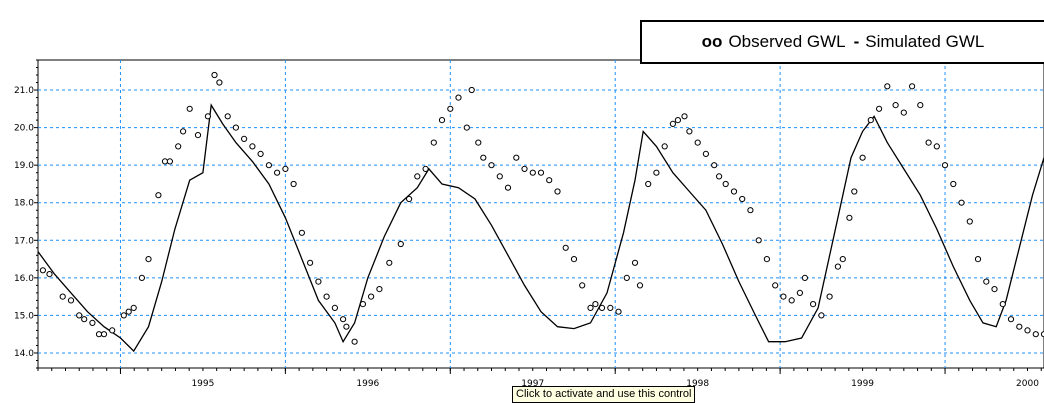 This screenshot has height=403, width=1044. What do you see at coordinates (697, 384) in the screenshot?
I see `x-tick-label: 1998` at bounding box center [697, 384].